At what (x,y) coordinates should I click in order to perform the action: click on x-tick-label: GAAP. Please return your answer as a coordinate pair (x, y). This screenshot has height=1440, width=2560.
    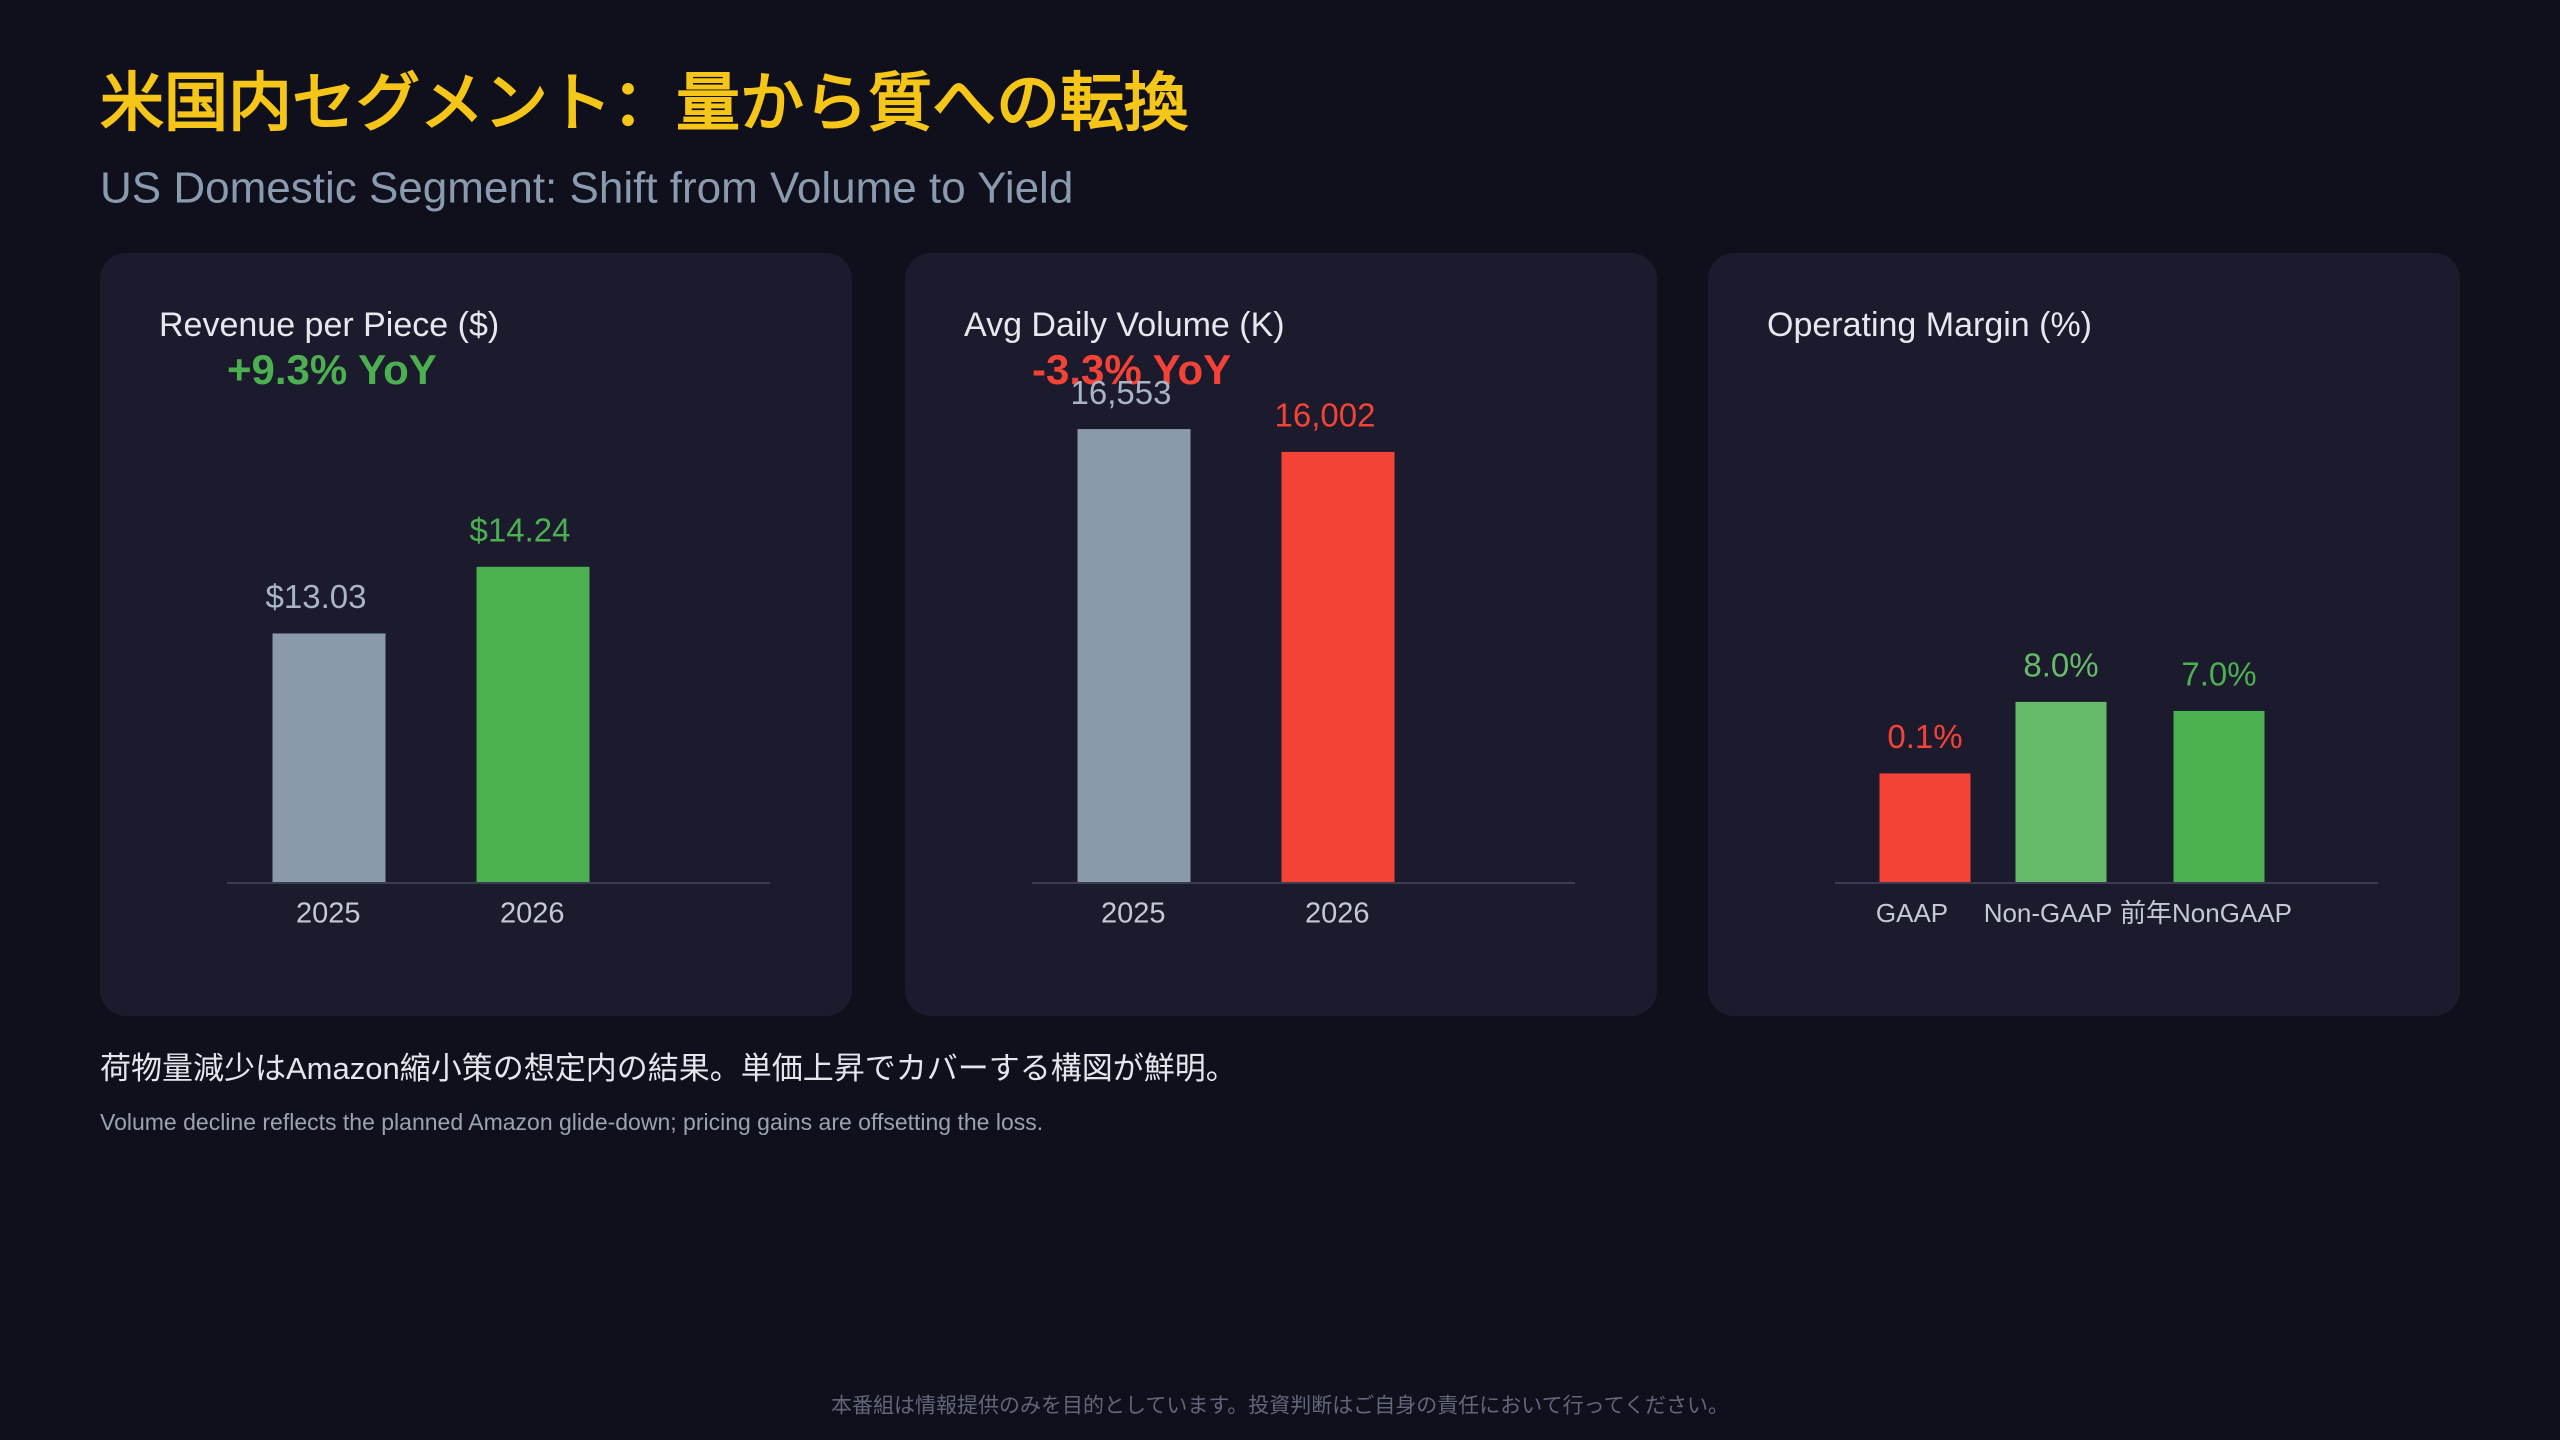
    Looking at the image, I should click on (1912, 913).